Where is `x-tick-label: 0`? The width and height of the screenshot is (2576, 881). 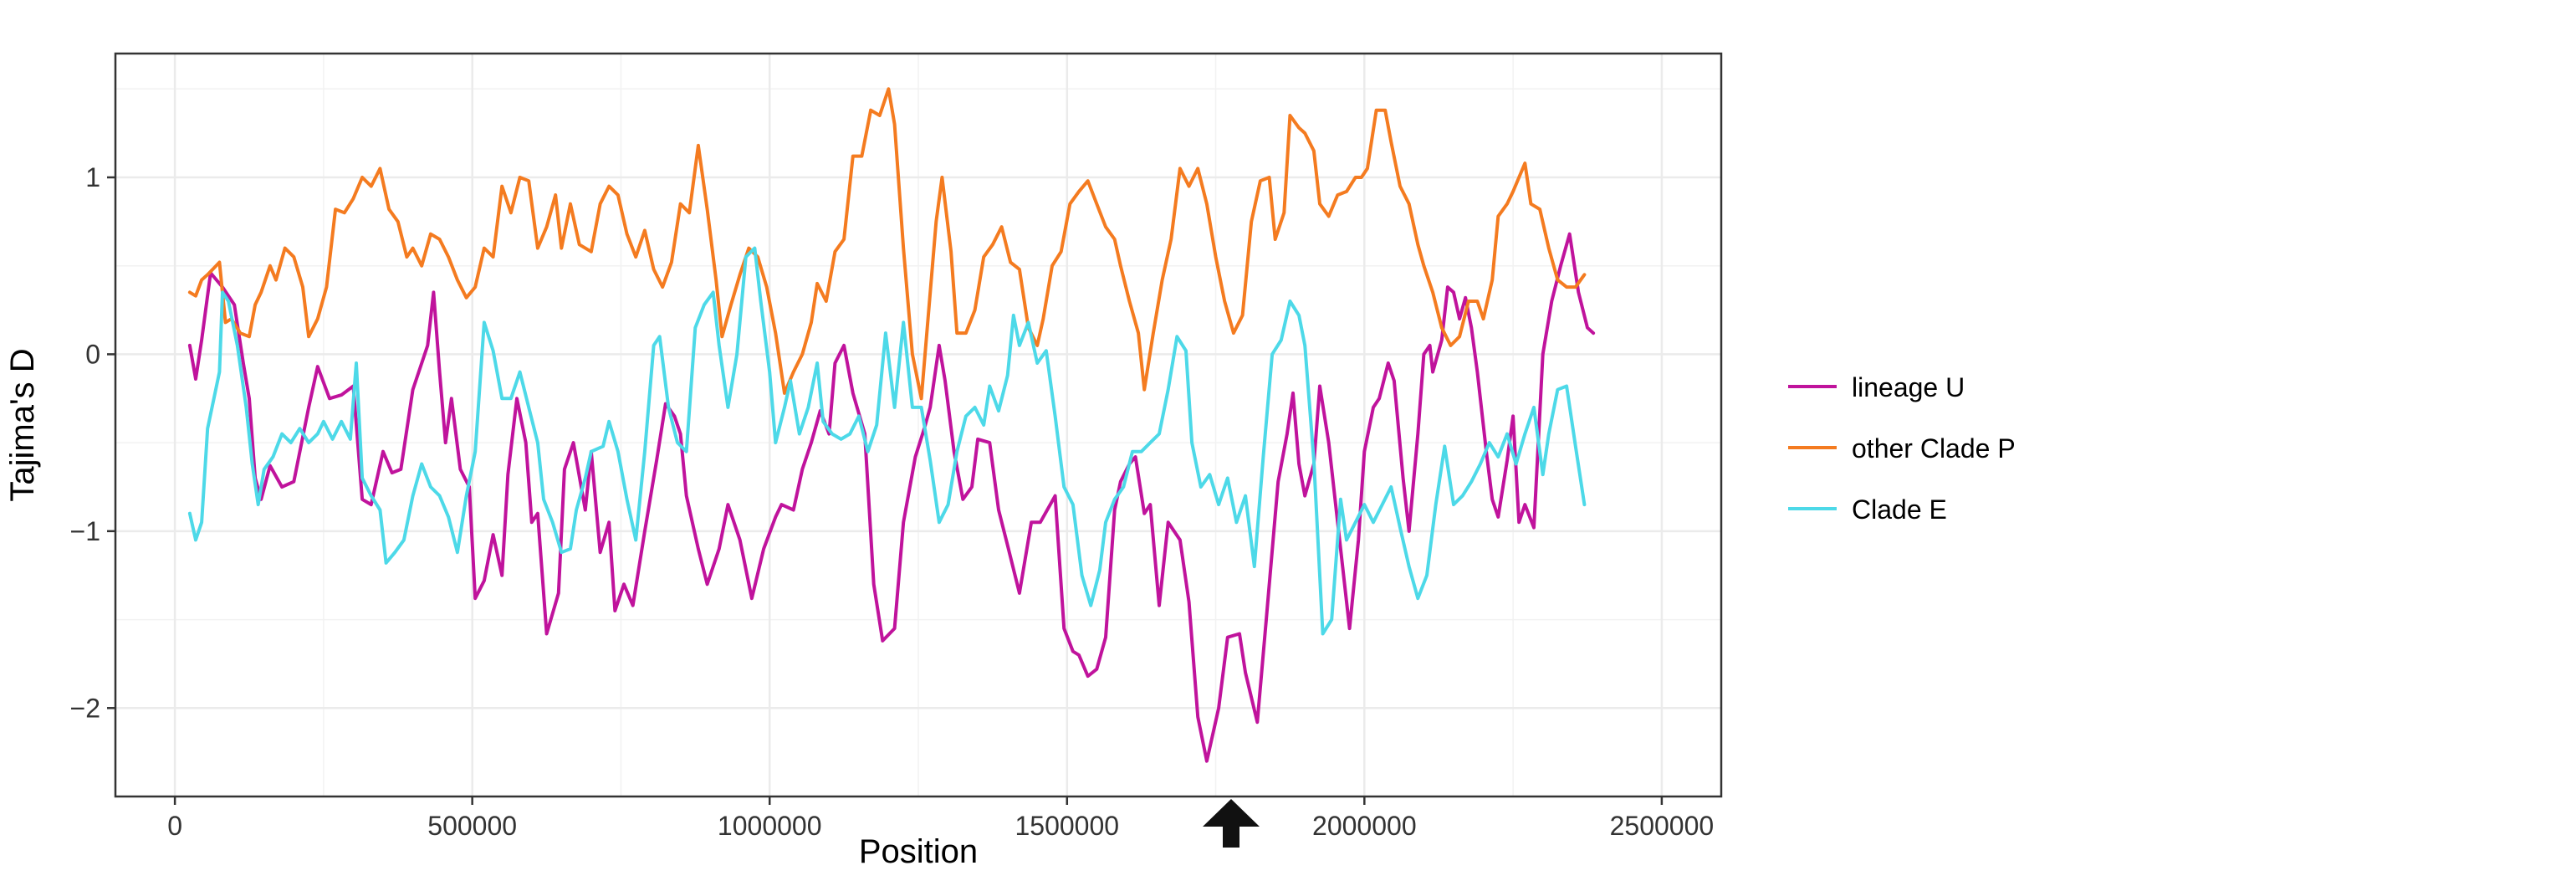 x-tick-label: 0 is located at coordinates (174, 826).